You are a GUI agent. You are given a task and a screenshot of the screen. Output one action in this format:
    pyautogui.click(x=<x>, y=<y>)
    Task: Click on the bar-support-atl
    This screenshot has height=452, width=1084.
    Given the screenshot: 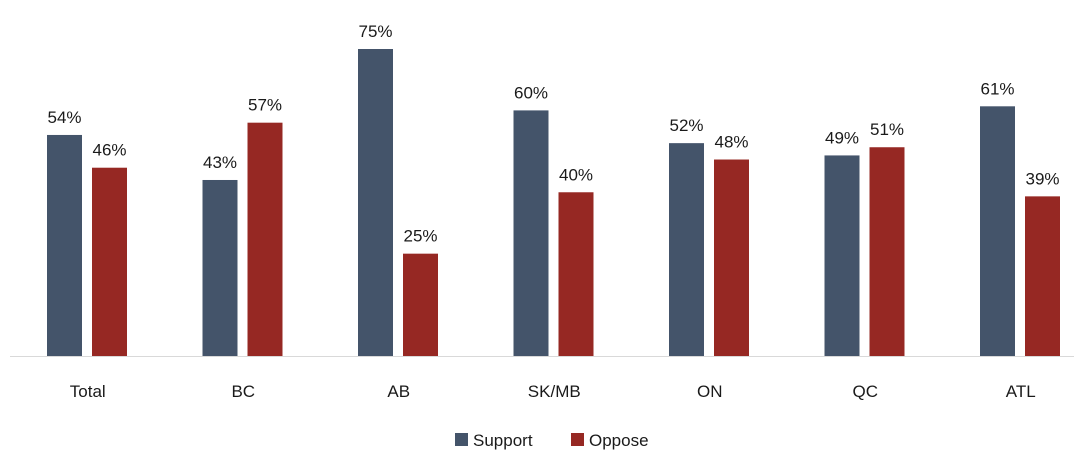 What is the action you would take?
    pyautogui.click(x=997, y=231)
    